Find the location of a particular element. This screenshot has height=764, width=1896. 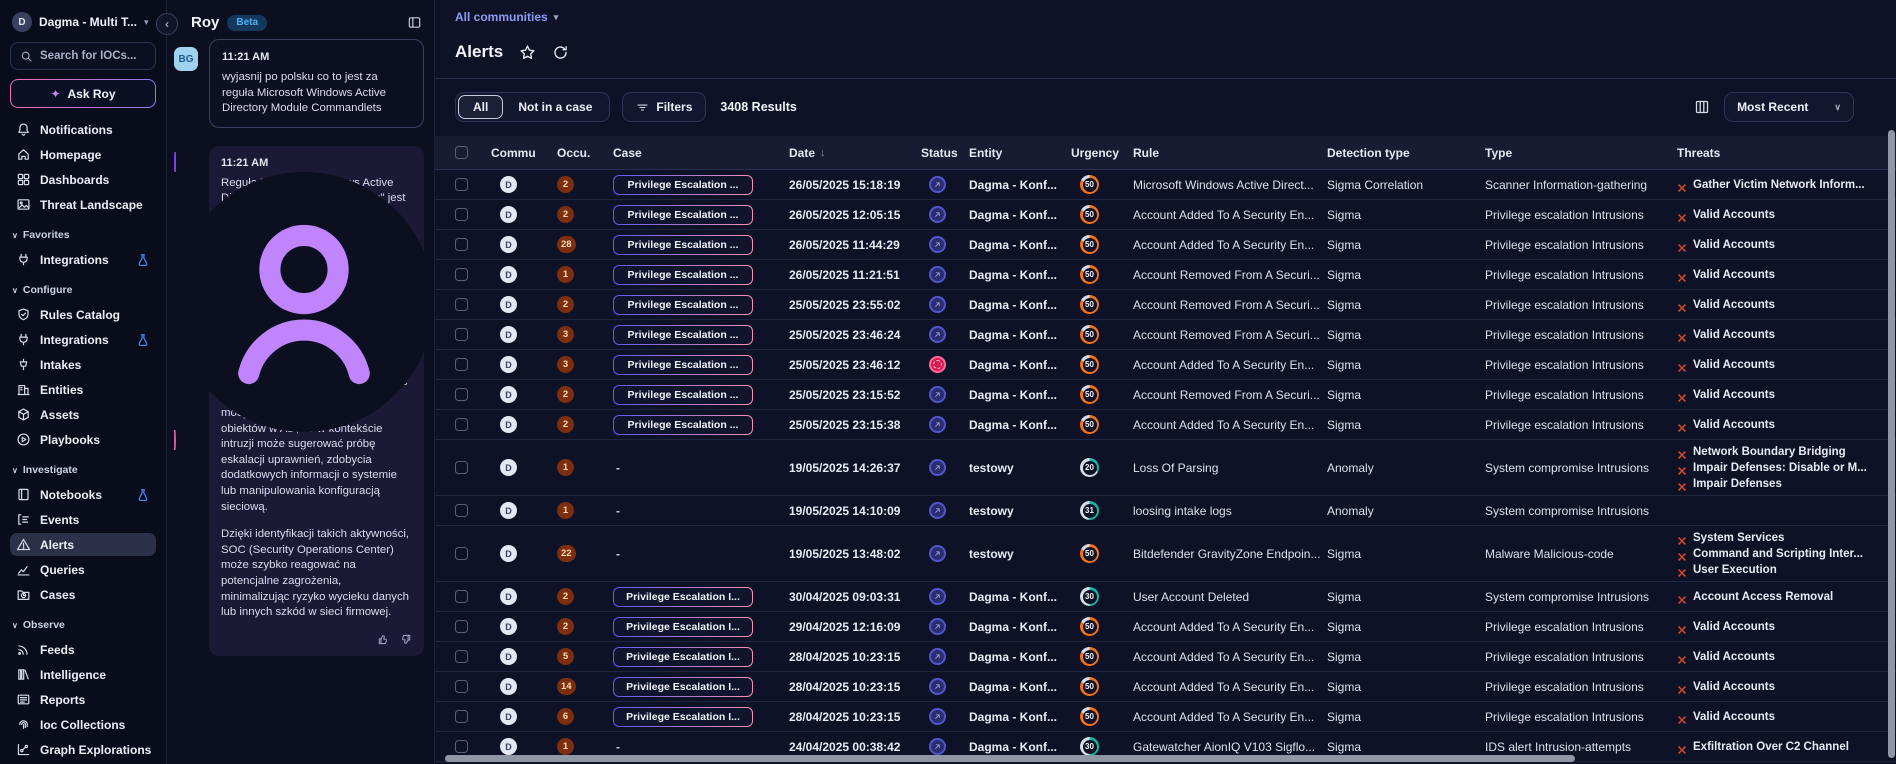

sidebar-item-playbooks: Playbooks is located at coordinates (83, 439).